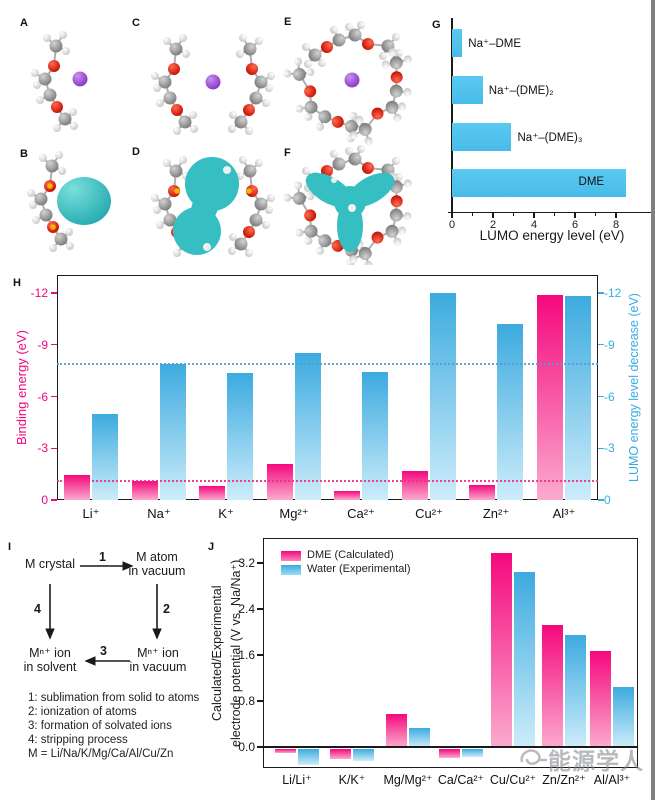  Describe the element at coordinates (10, 547) in the screenshot. I see `panel-label-i: I` at that location.